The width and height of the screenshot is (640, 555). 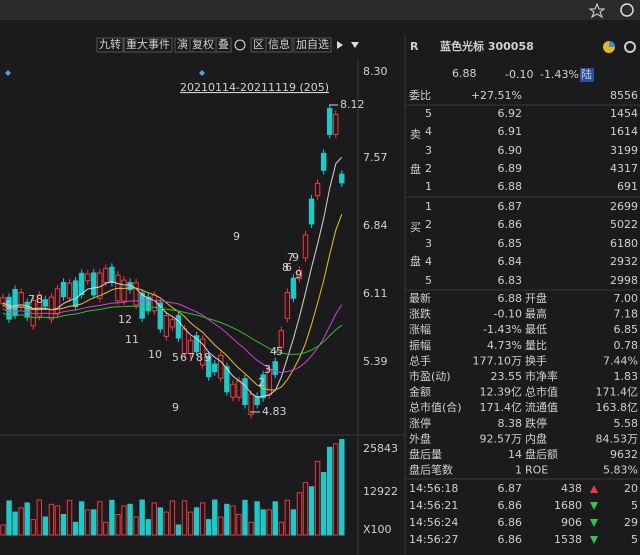 What do you see at coordinates (626, 314) in the screenshot?
I see `stat-value: 7.18` at bounding box center [626, 314].